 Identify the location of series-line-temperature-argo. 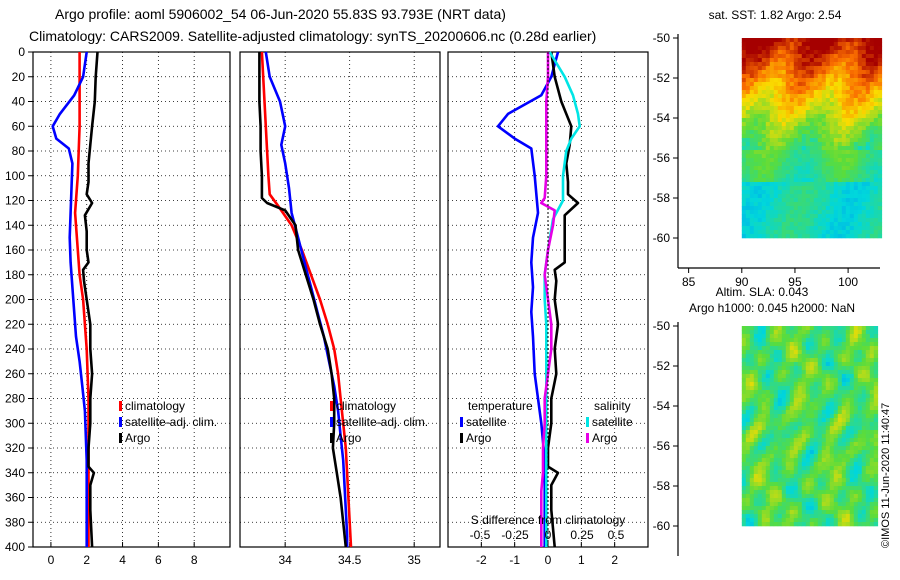
(563, 299).